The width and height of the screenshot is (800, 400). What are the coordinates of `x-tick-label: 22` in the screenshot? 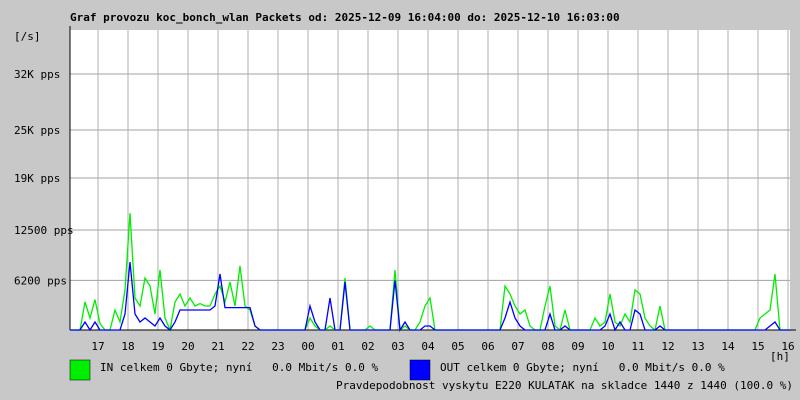 It's located at (247, 346).